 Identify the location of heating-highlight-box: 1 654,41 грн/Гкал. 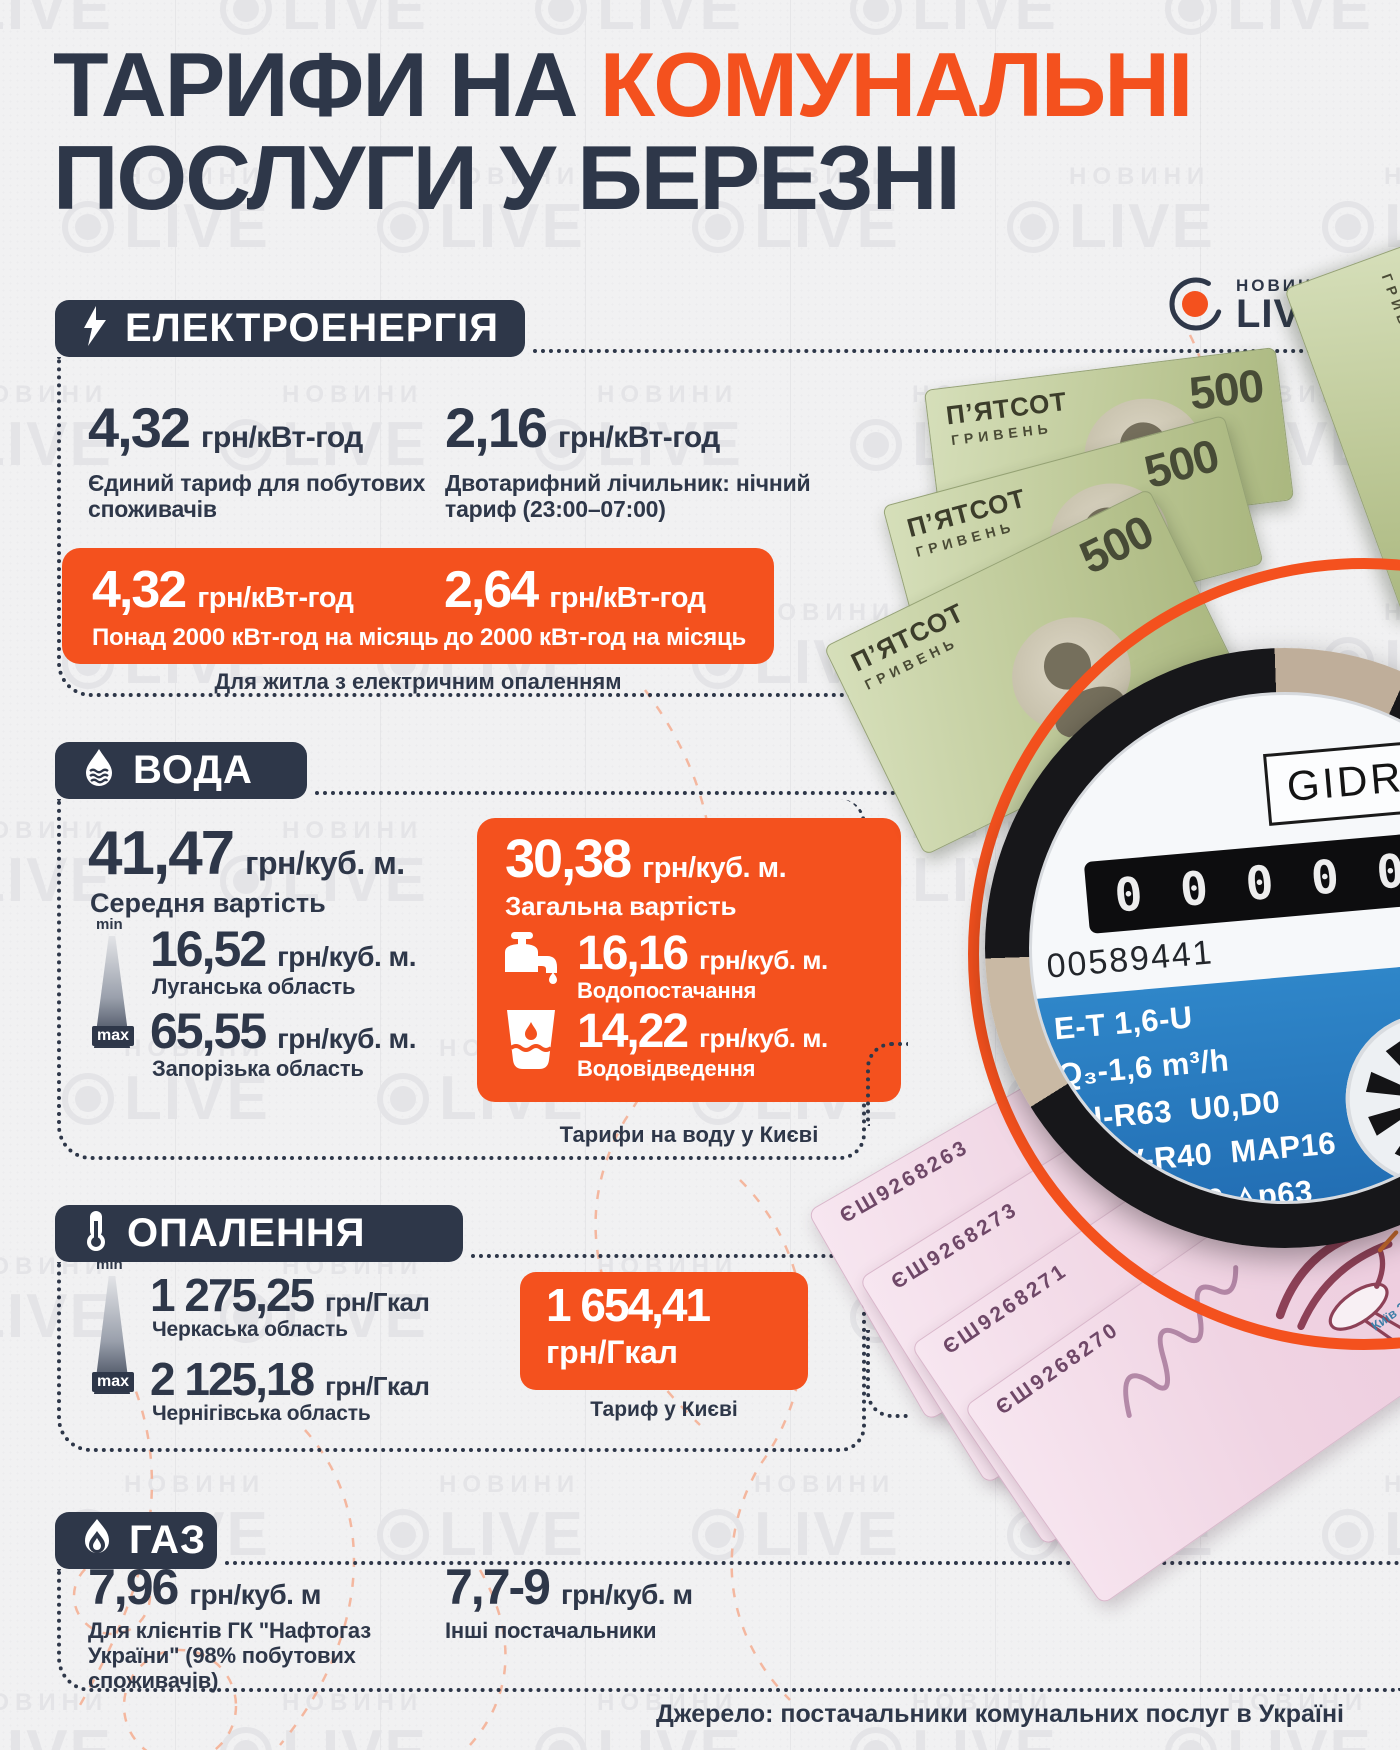
(664, 1331).